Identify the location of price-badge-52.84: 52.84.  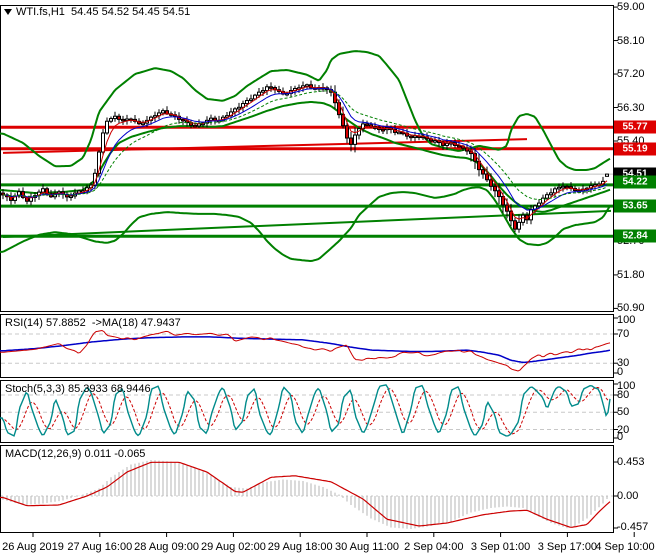
(635, 236).